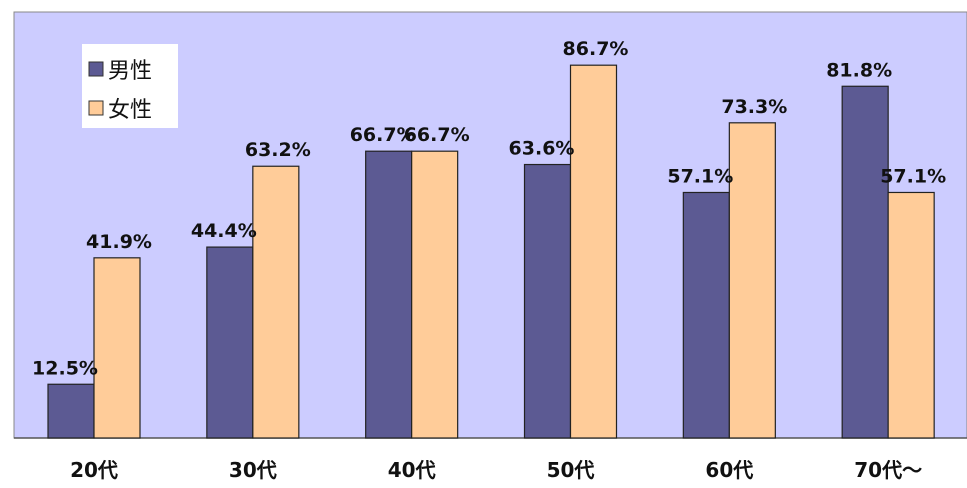  I want to click on legend-swatch-male, so click(96, 69).